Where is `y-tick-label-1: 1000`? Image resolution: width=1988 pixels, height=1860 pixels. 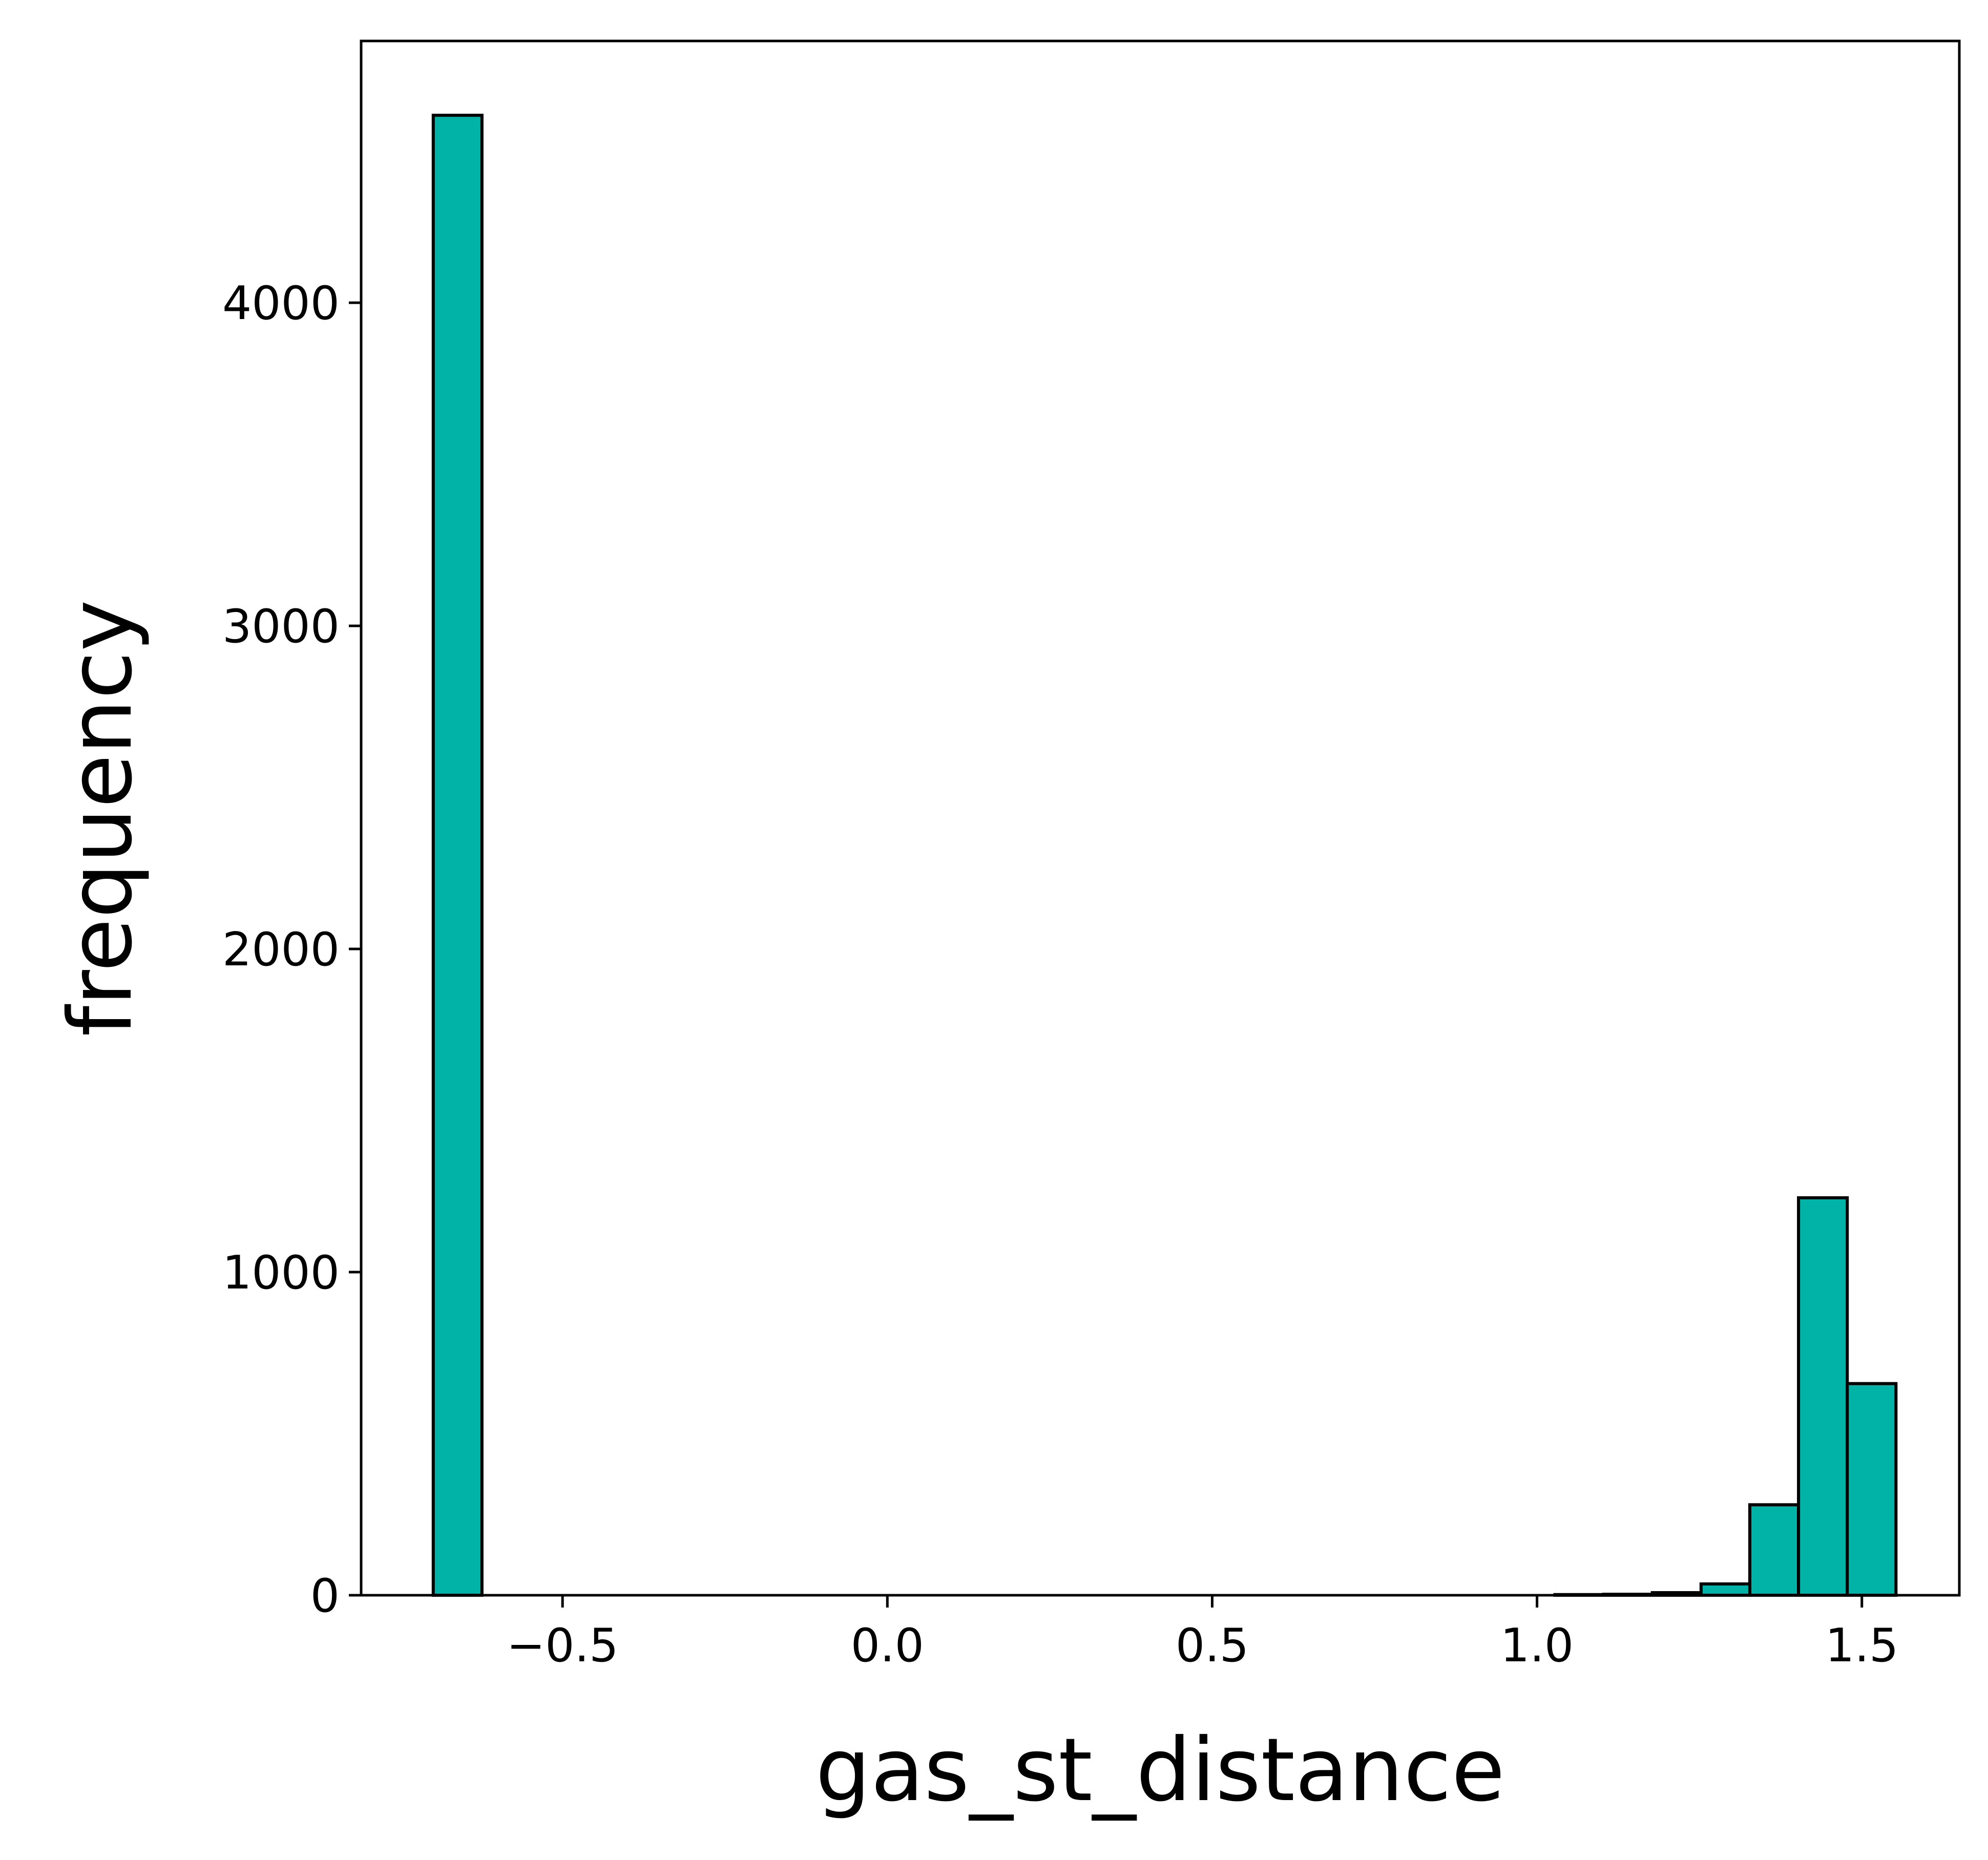 y-tick-label-1: 1000 is located at coordinates (281, 1273).